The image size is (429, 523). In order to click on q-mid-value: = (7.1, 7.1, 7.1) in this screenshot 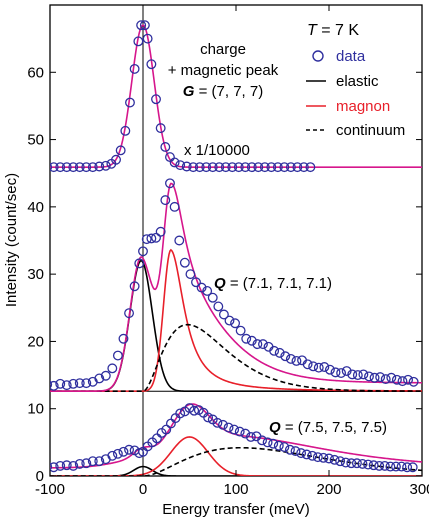, I will do `click(279, 283)`.